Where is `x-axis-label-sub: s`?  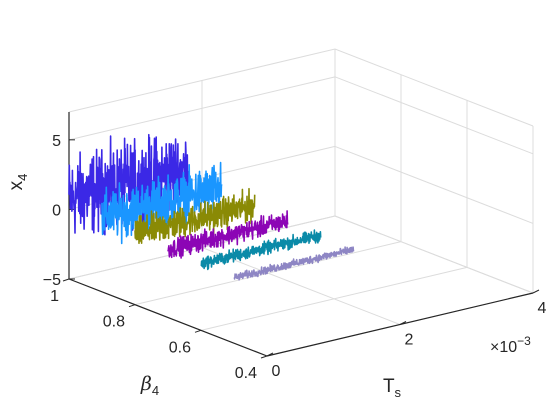 x-axis-label-sub: s is located at coordinates (398, 392).